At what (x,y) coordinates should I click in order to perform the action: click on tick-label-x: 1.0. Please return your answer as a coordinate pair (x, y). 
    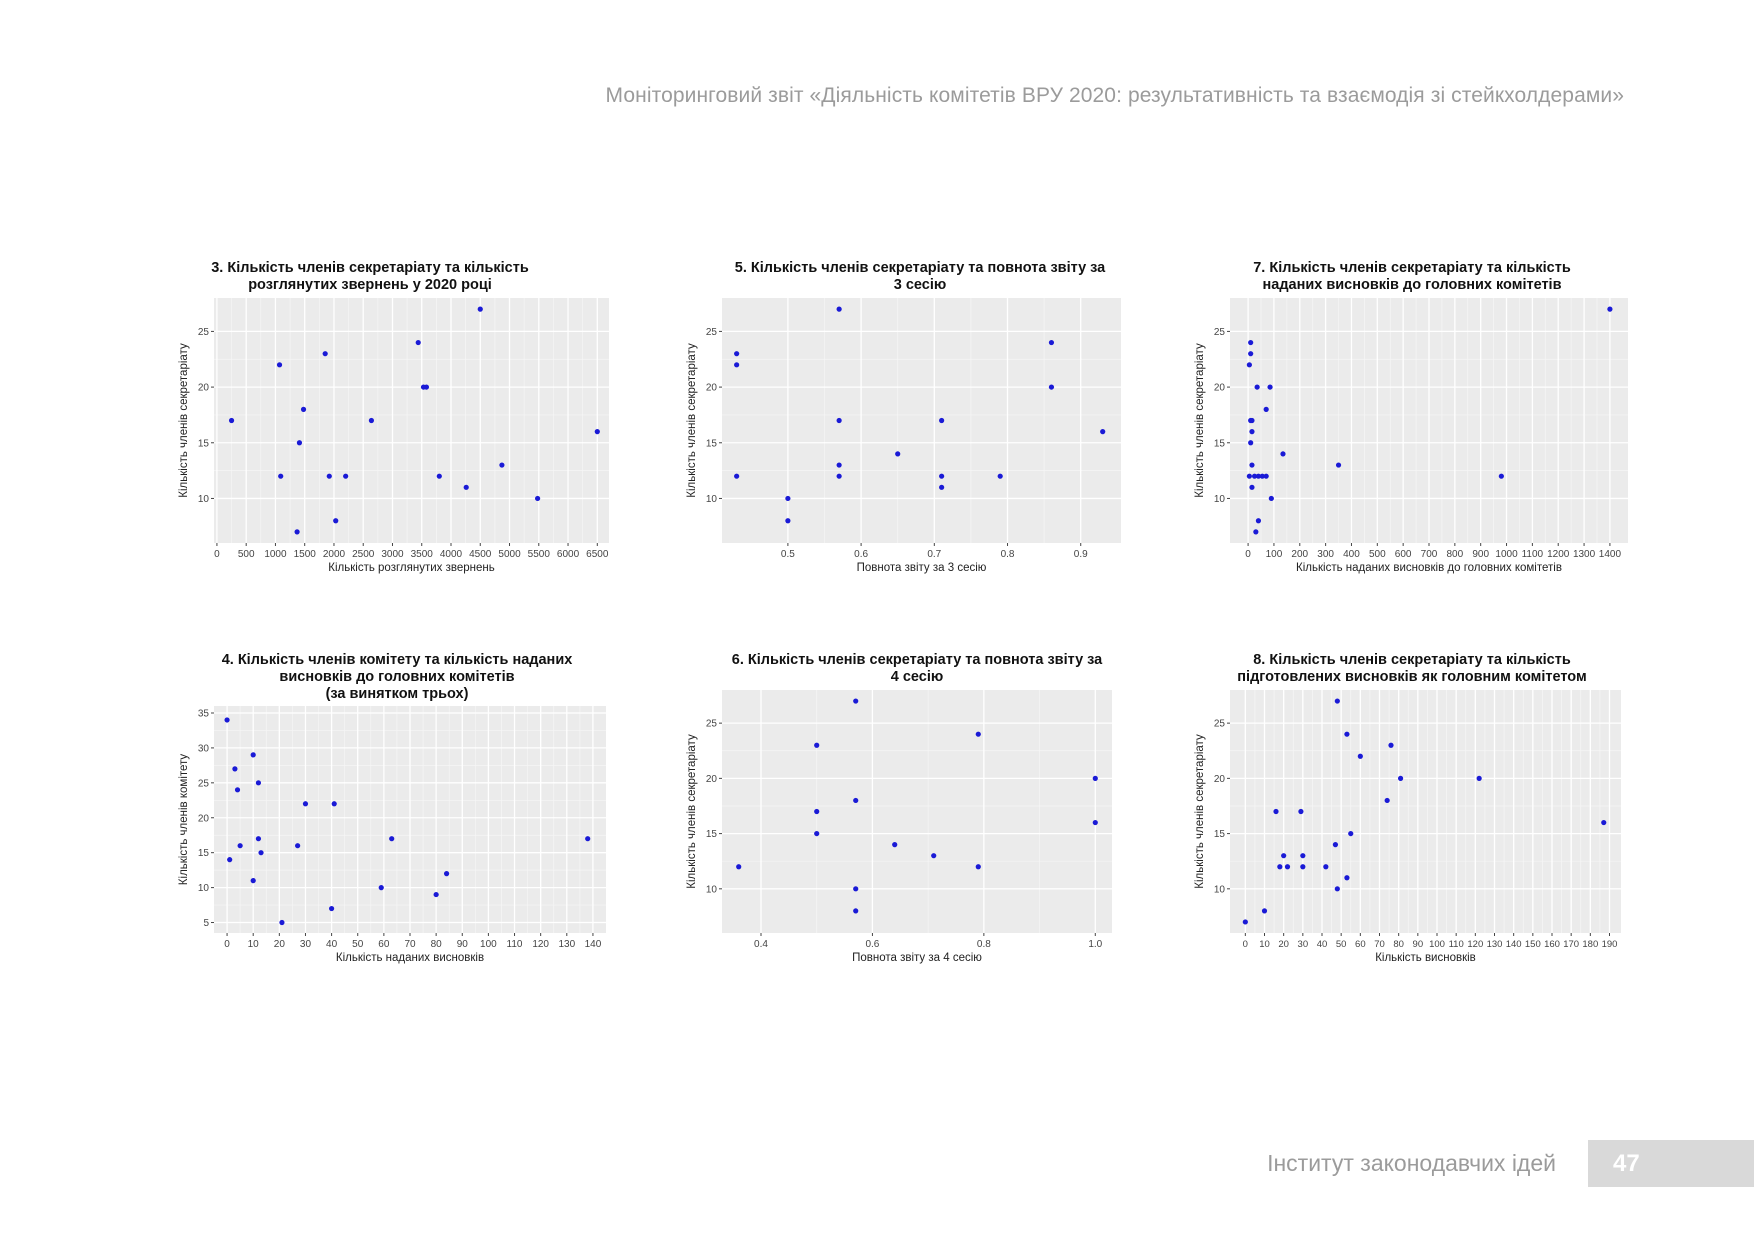
    Looking at the image, I should click on (1095, 944).